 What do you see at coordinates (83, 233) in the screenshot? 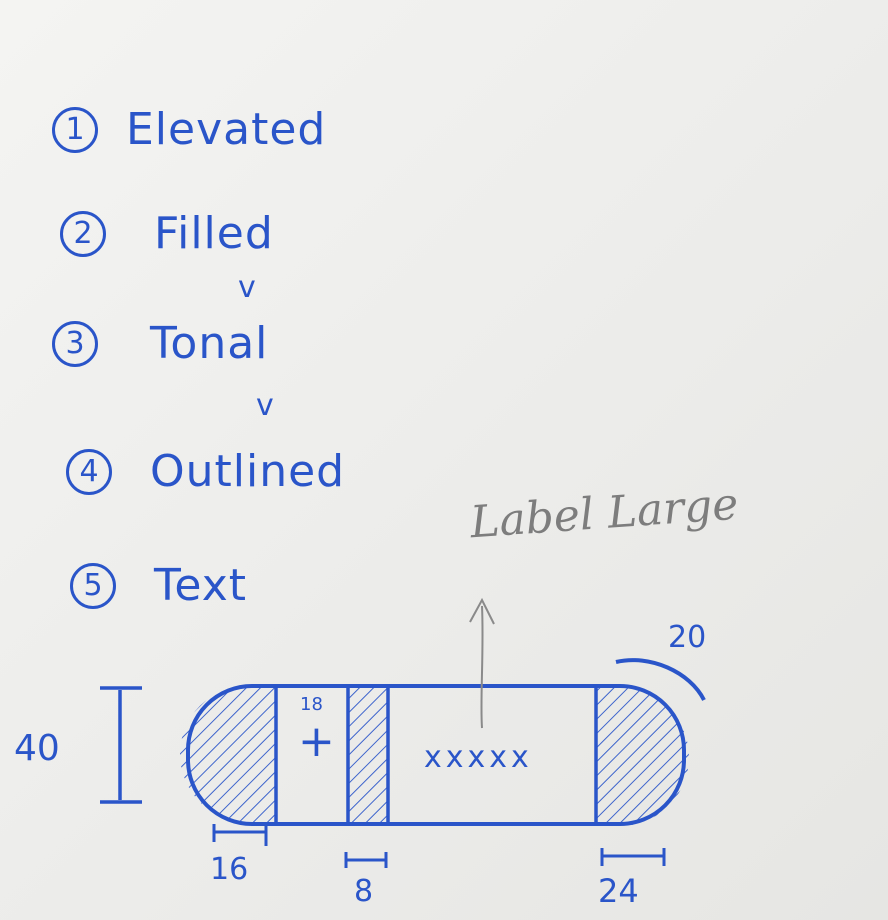
I see `number-badge: 2` at bounding box center [83, 233].